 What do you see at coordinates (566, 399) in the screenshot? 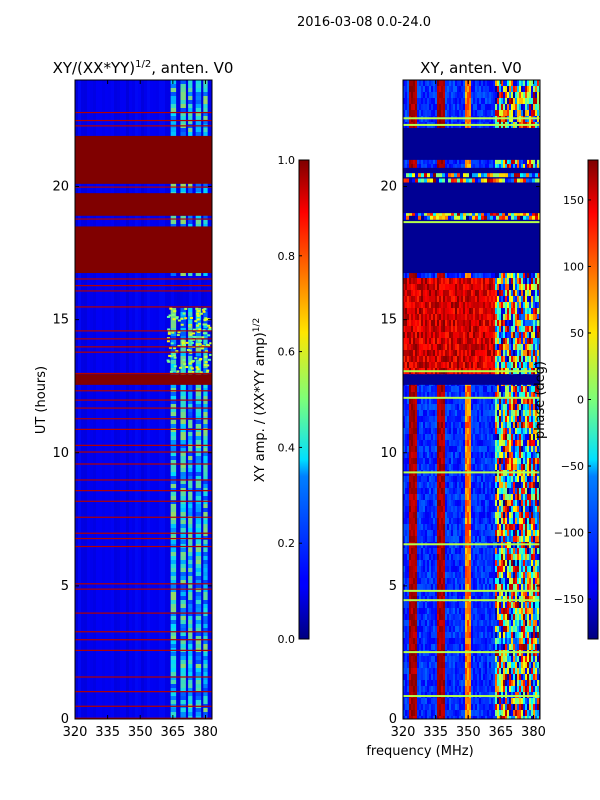
I see `colorbar-phase: phase (deg) −150 −100 −50 0 50 100 150` at bounding box center [566, 399].